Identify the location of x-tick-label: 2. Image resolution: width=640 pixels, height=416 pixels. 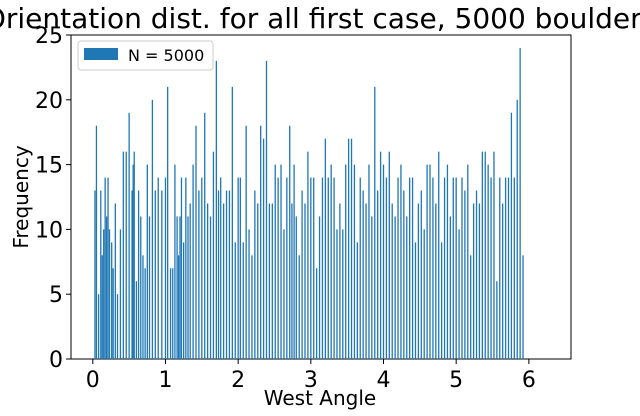
(238, 380).